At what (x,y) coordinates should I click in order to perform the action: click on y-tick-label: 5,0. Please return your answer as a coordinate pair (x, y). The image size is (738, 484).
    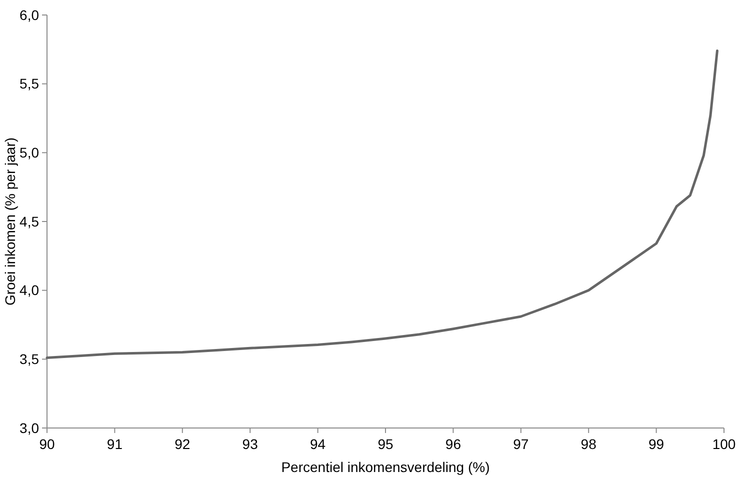
    Looking at the image, I should click on (30, 152).